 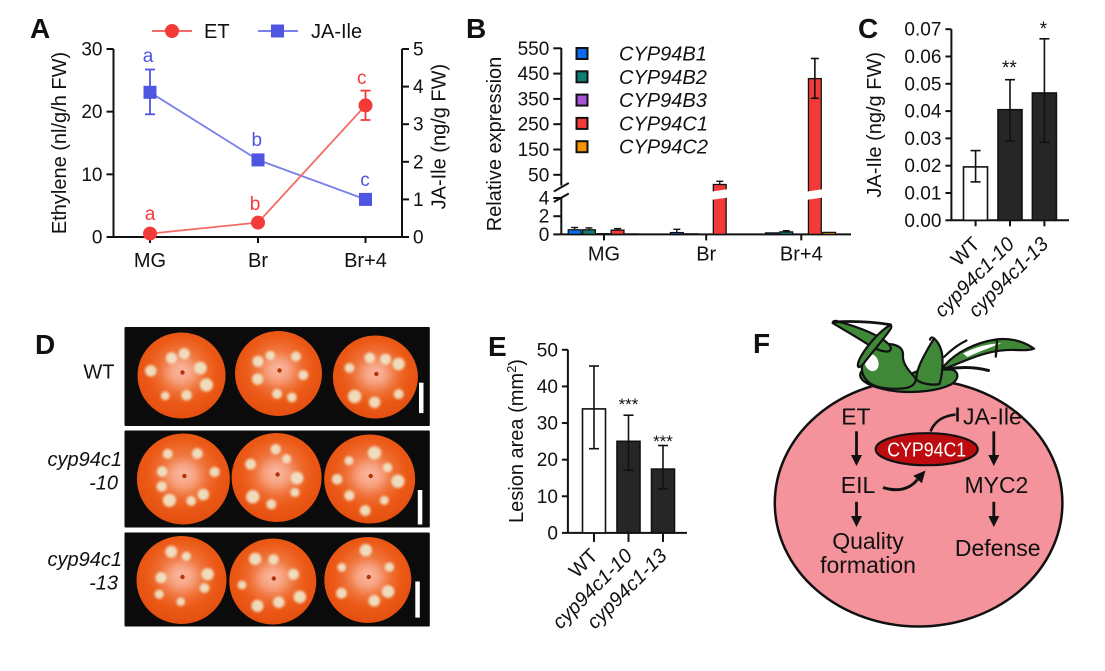 What do you see at coordinates (922, 57) in the screenshot?
I see `svg-text: 0.06` at bounding box center [922, 57].